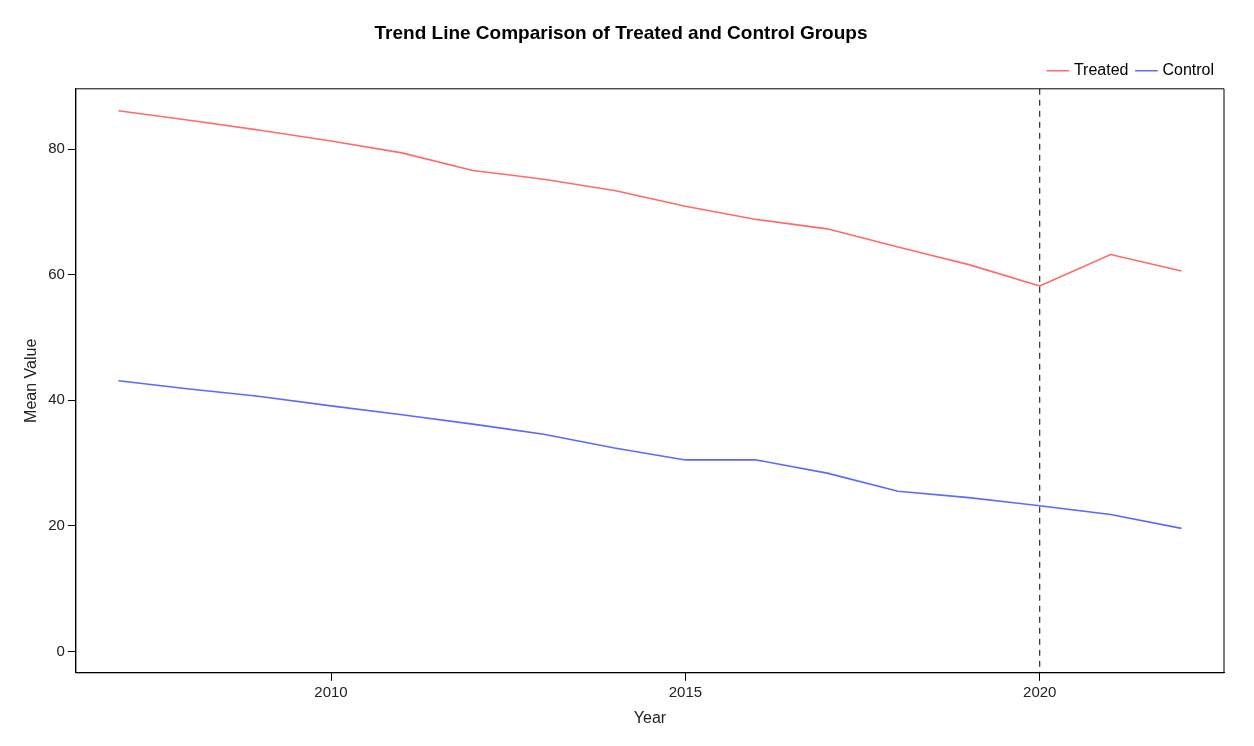  Describe the element at coordinates (56, 273) in the screenshot. I see `y-tick-label: 60` at that location.